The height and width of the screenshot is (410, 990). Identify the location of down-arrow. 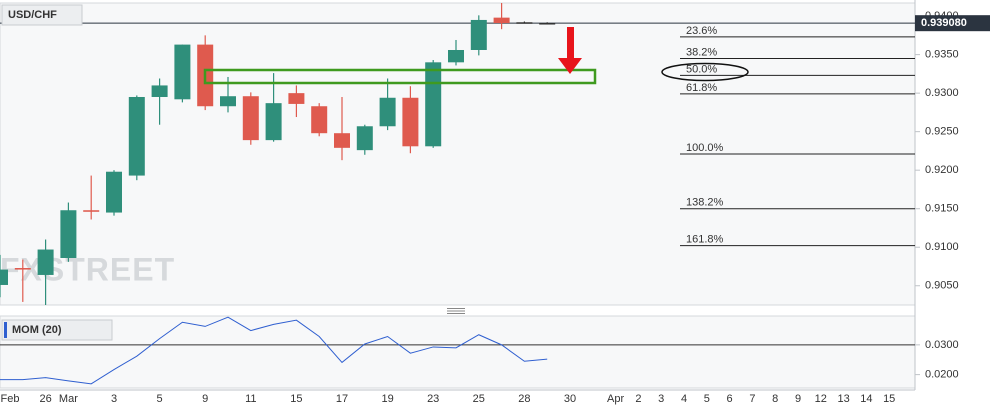
(570, 50).